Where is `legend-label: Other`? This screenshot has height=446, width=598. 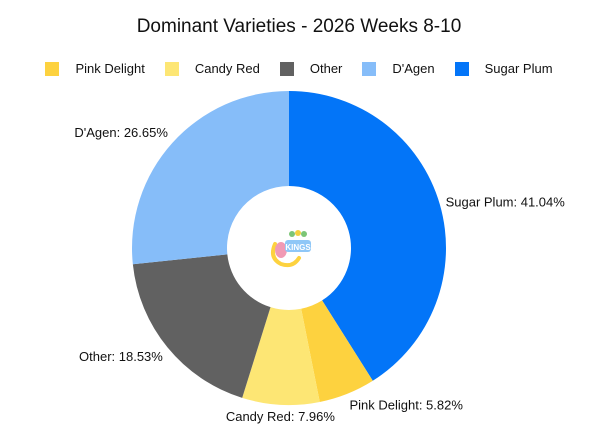 legend-label: Other is located at coordinates (326, 68).